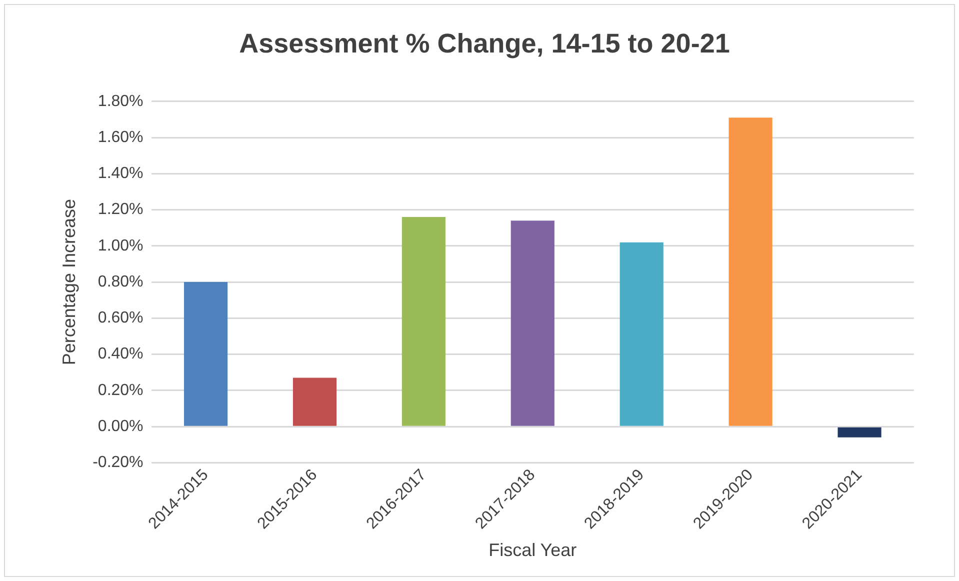 Image resolution: width=959 pixels, height=581 pixels. What do you see at coordinates (121, 281) in the screenshot?
I see `y-tick-label: 0.80%` at bounding box center [121, 281].